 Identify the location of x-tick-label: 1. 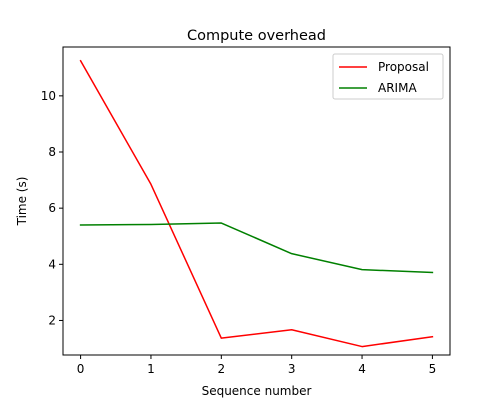
(151, 369).